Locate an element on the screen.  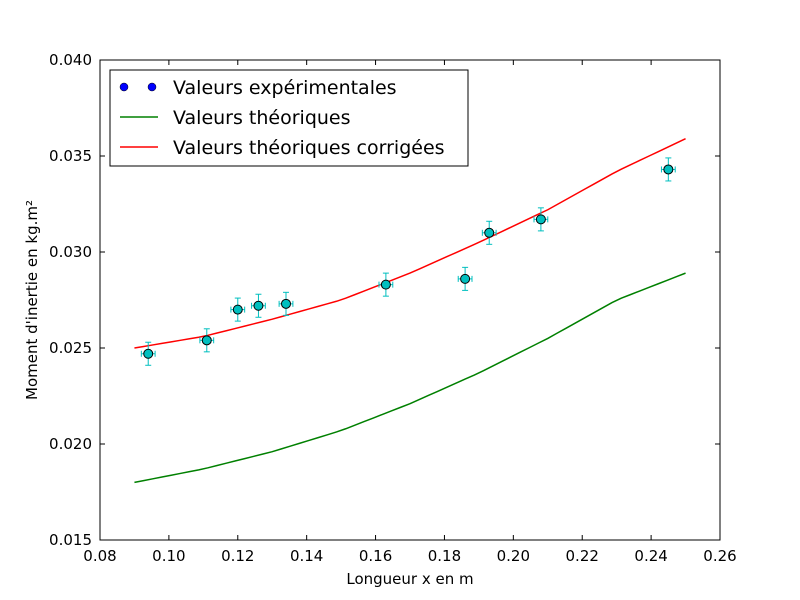
y-tick-label: 0.020 is located at coordinates (70, 444).